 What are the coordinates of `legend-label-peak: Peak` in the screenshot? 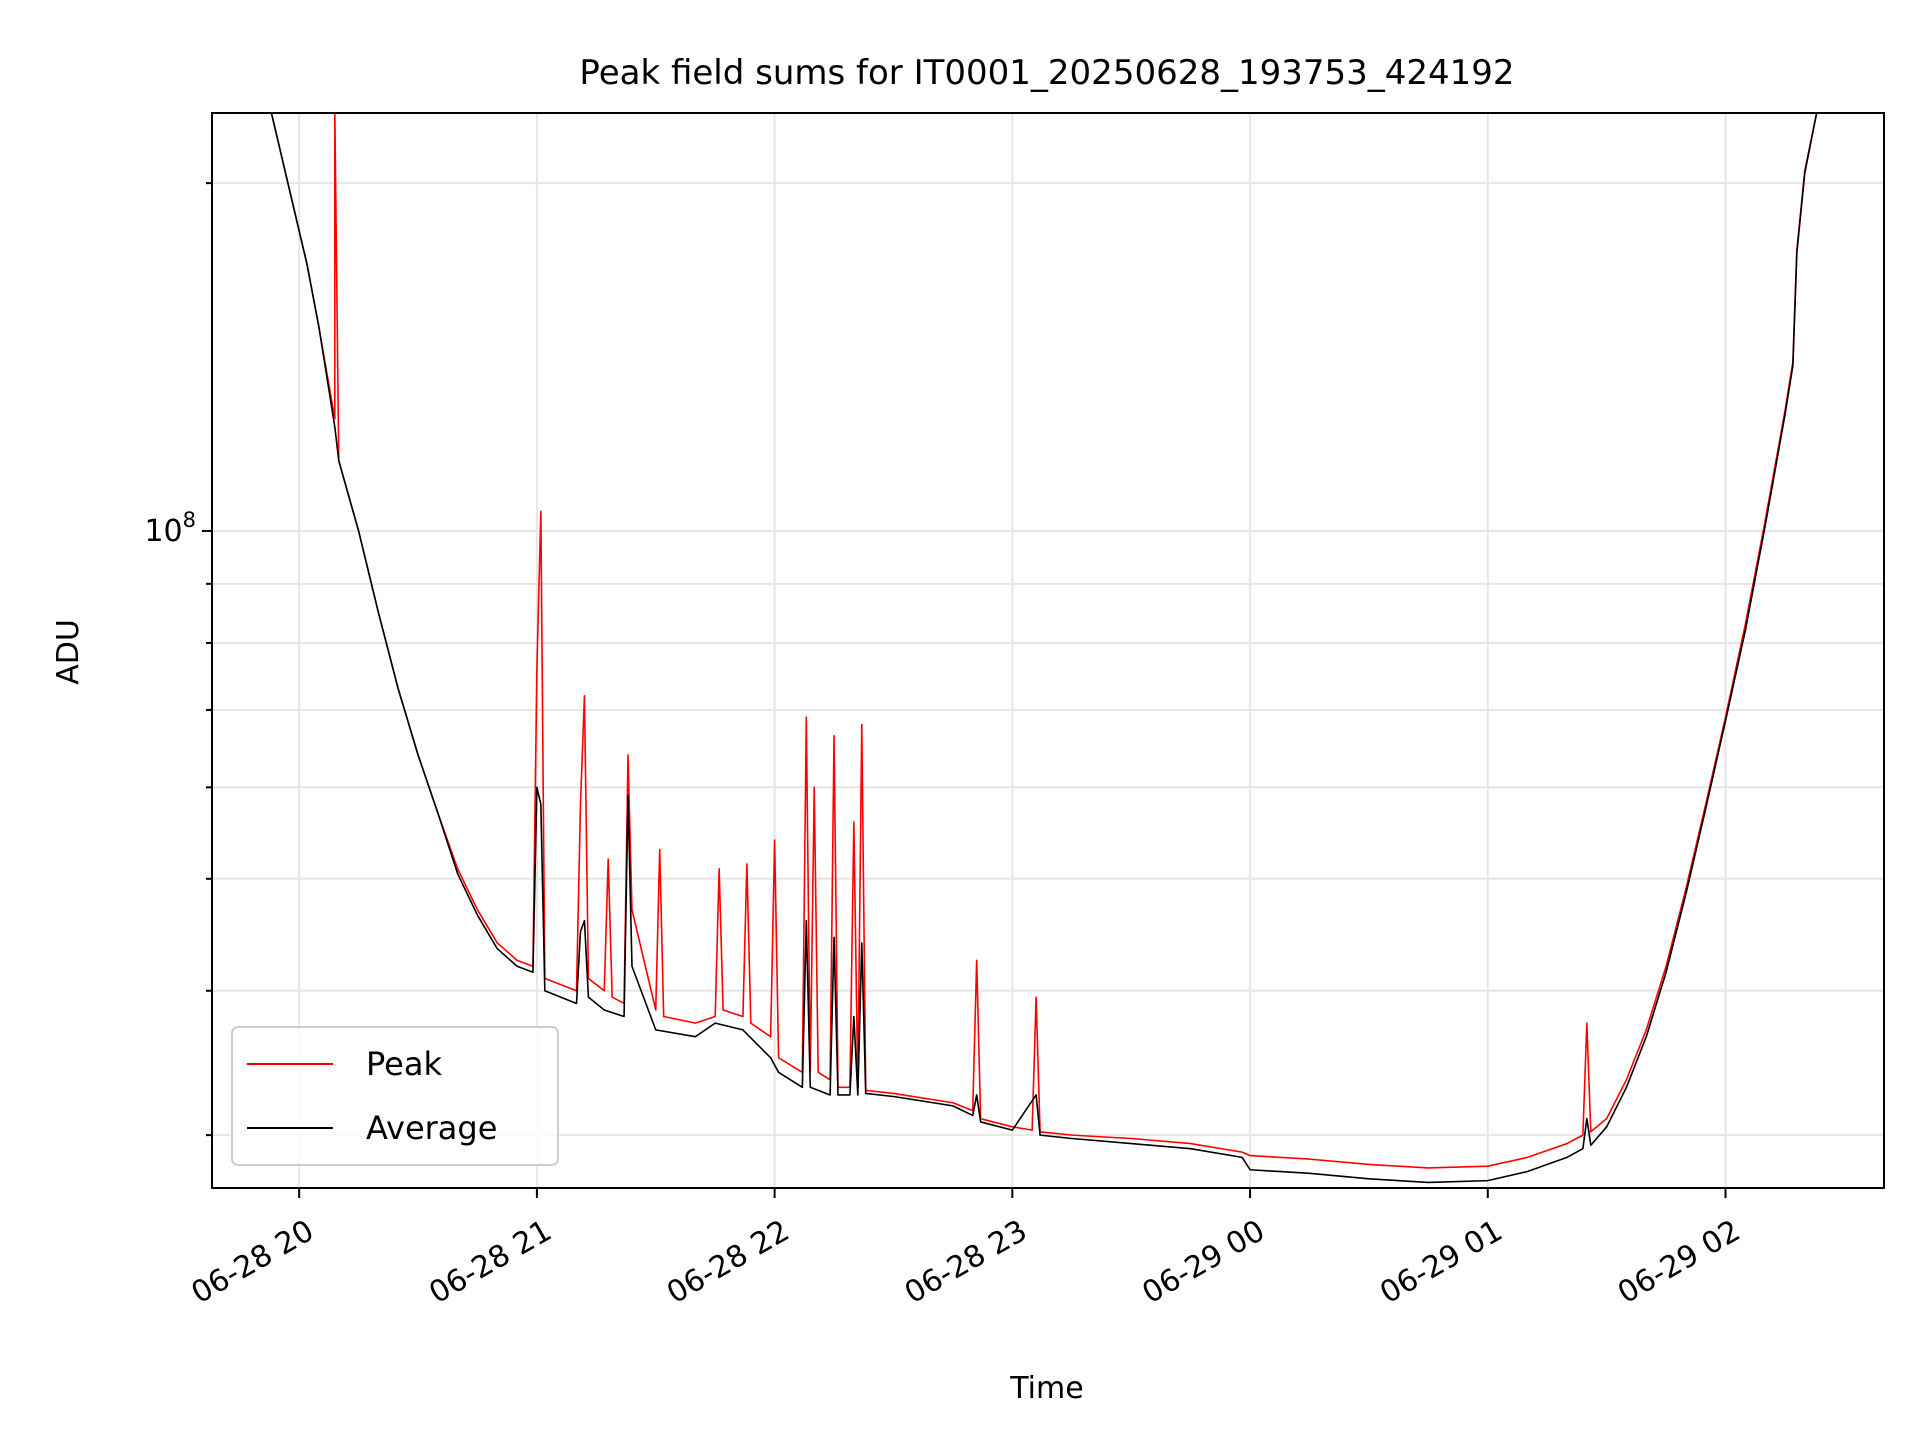 It's located at (404, 1064).